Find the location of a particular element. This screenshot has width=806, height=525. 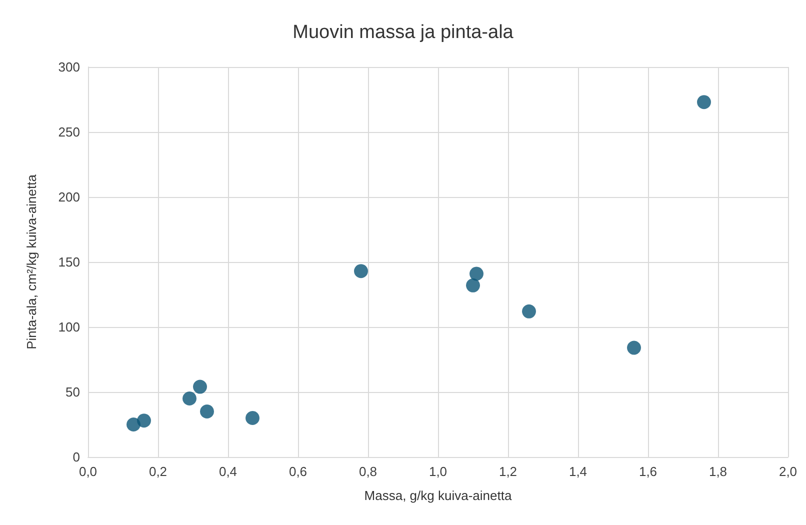

x-tick-label: 2,0 is located at coordinates (788, 471).